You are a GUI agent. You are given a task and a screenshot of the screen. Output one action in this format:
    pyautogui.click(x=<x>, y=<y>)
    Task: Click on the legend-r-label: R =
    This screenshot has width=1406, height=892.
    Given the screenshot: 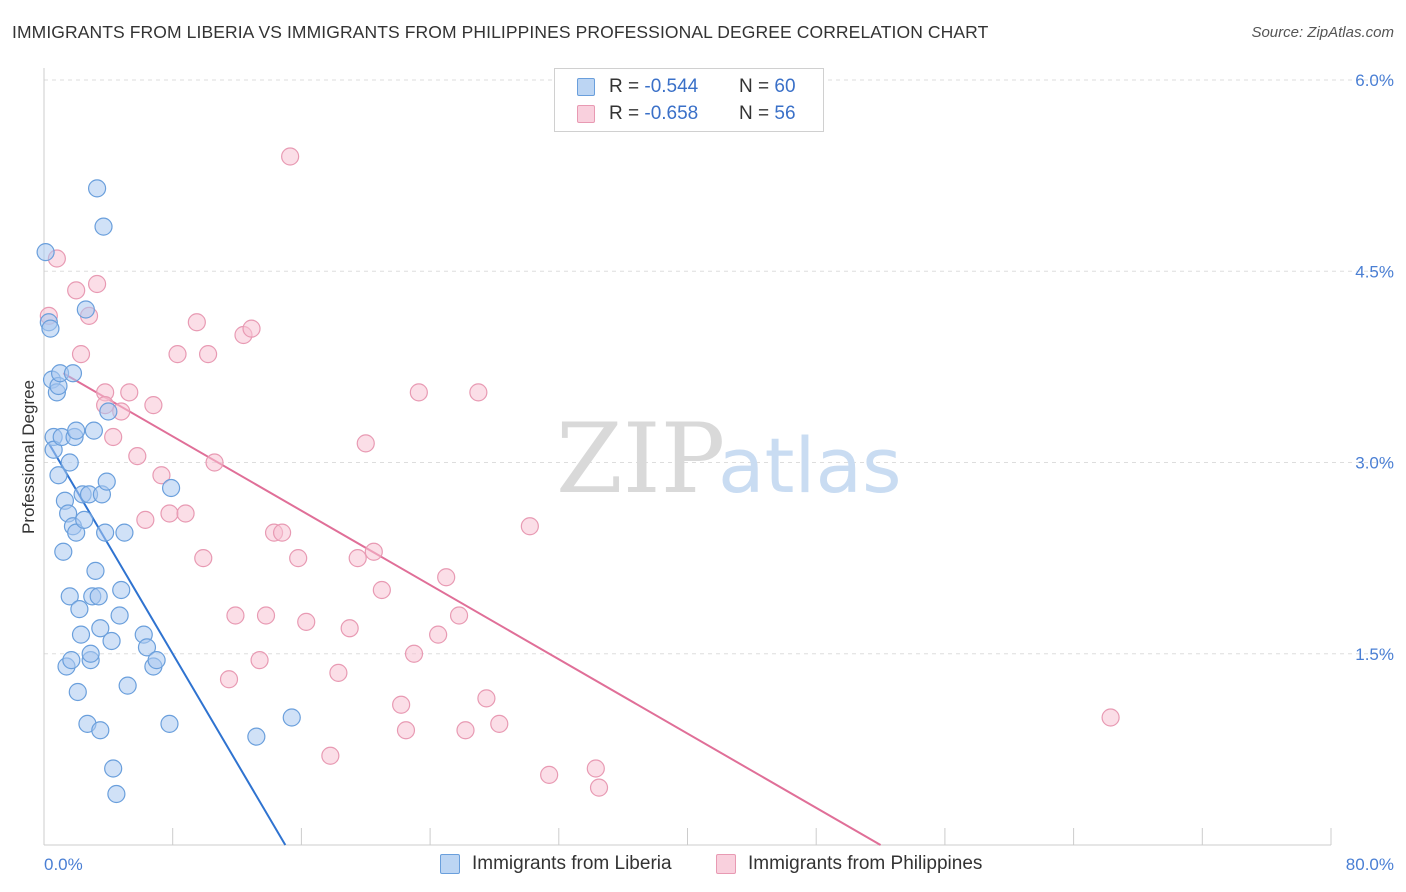 What is the action you would take?
    pyautogui.click(x=627, y=86)
    